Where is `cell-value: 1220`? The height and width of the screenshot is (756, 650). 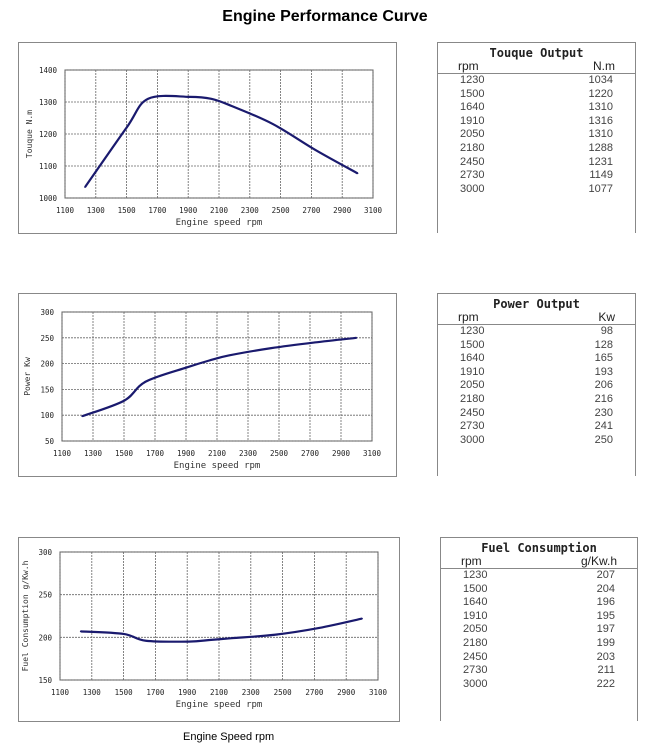 cell-value: 1220 is located at coordinates (600, 93).